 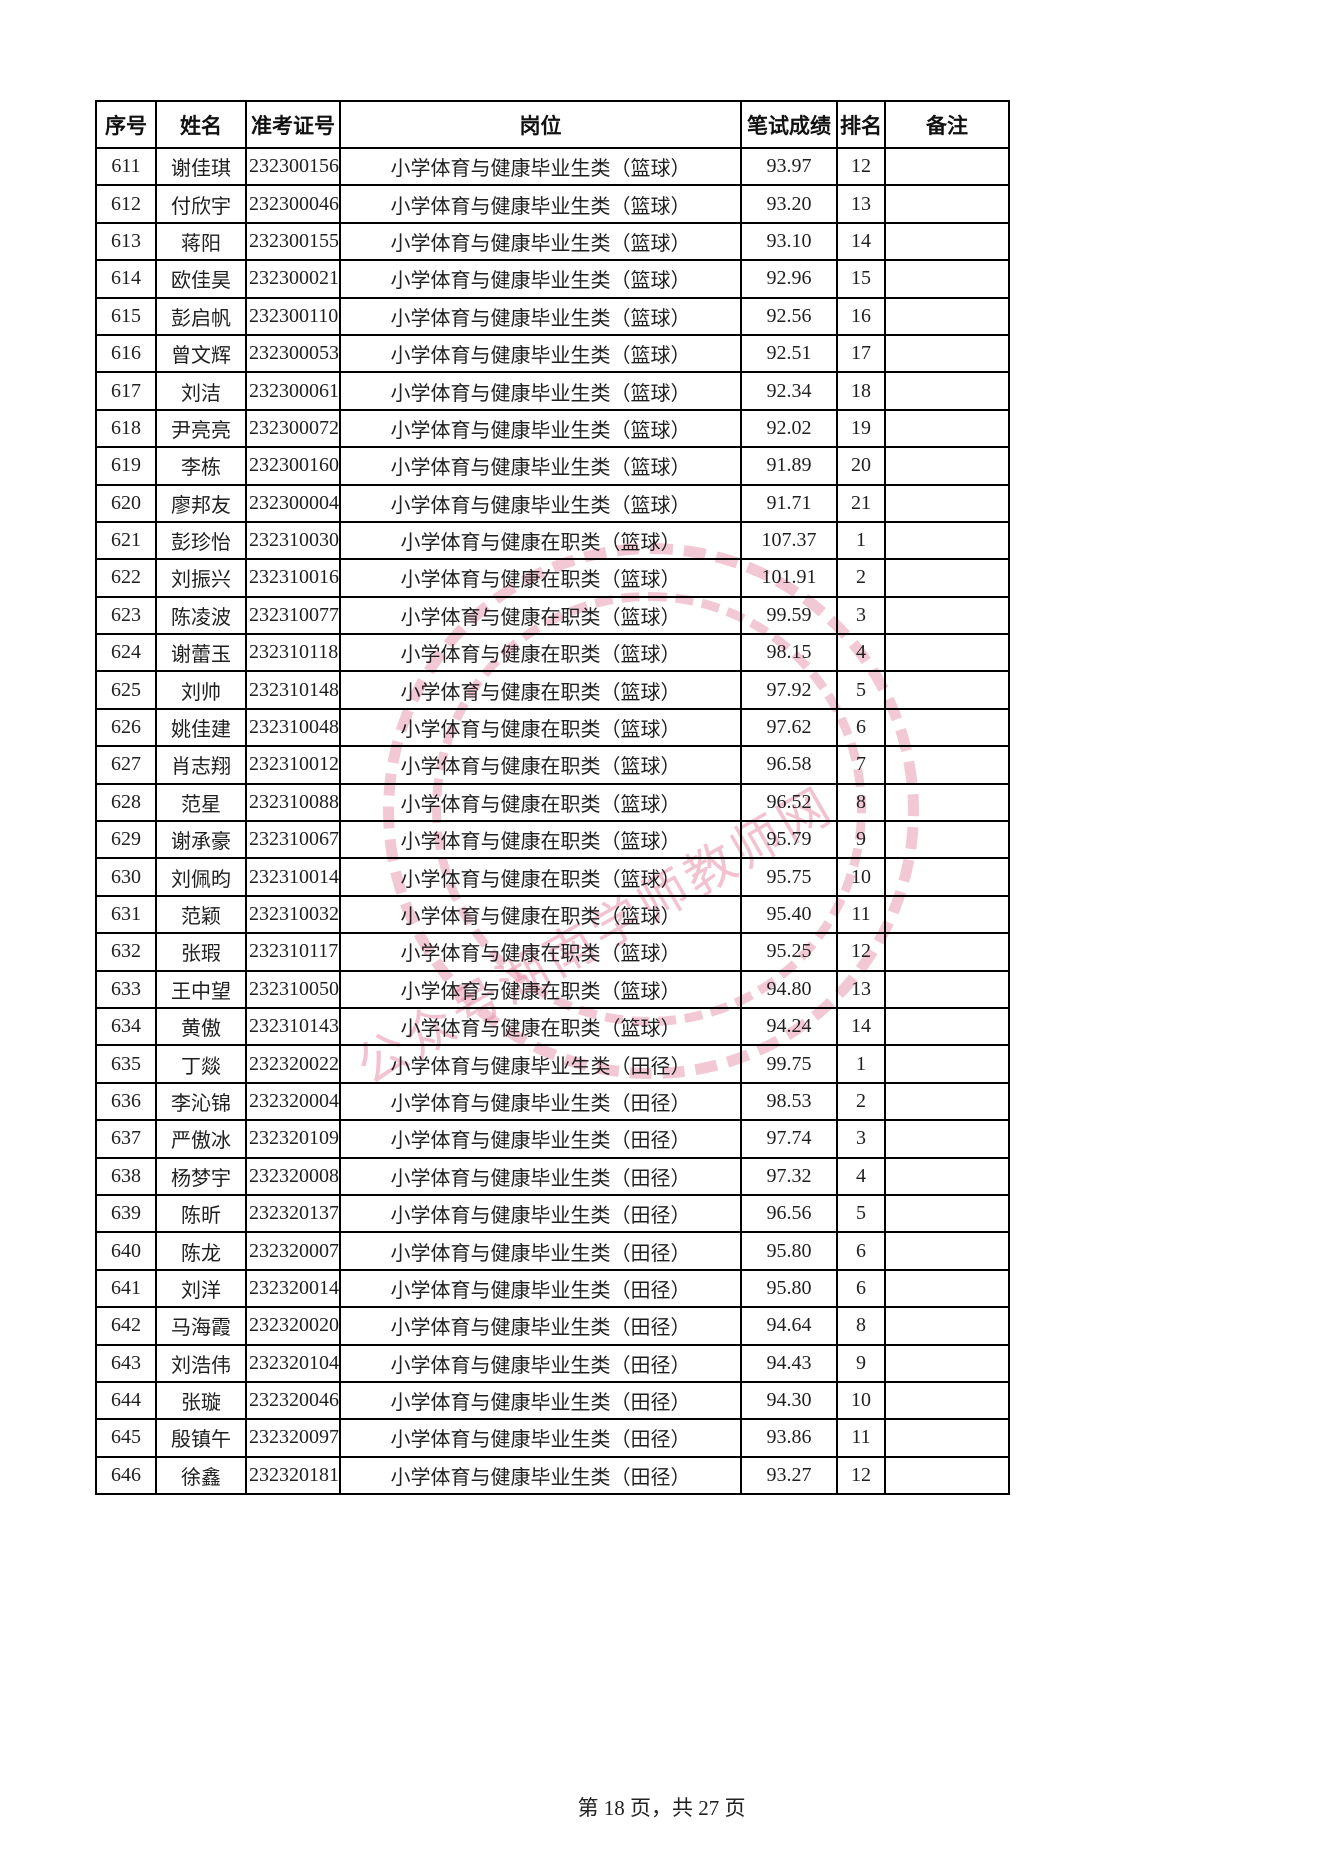 I want to click on cell-written-score: 95.40, so click(x=789, y=914).